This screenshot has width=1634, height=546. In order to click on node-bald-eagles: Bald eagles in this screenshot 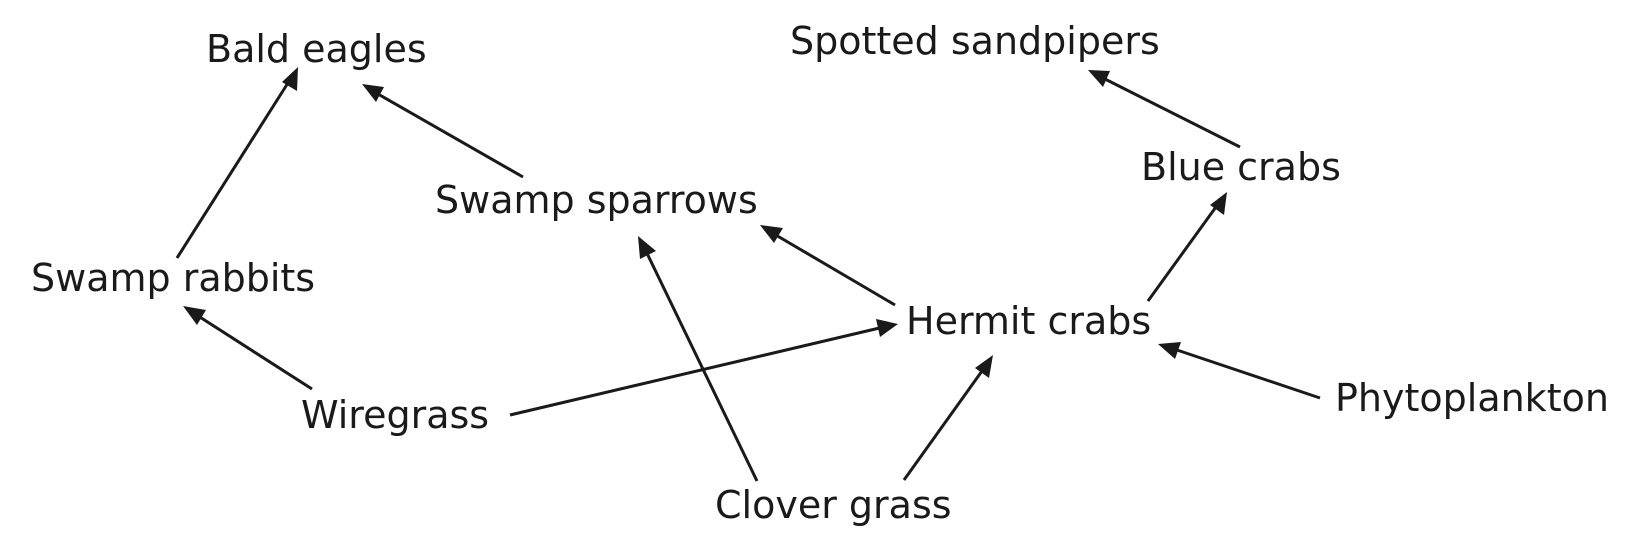, I will do `click(316, 49)`.